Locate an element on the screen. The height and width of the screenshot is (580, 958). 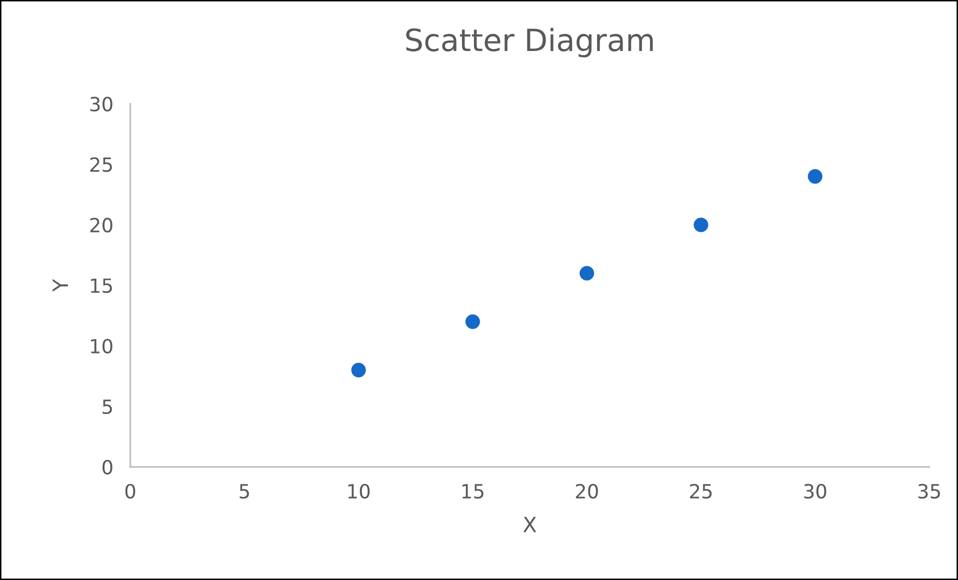
x-tick-label: 30 is located at coordinates (815, 491).